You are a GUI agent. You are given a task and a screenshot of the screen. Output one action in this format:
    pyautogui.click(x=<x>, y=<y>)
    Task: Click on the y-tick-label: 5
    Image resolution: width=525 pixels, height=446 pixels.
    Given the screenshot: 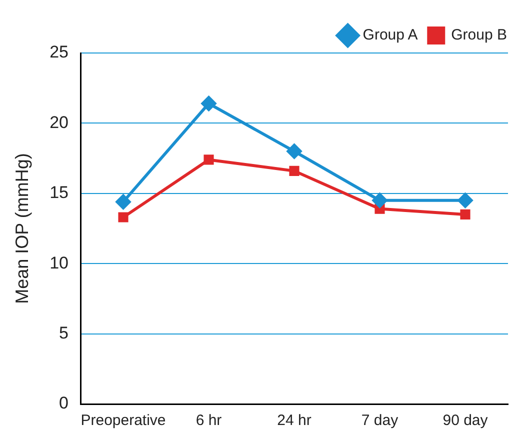 What is the action you would take?
    pyautogui.click(x=64, y=332)
    